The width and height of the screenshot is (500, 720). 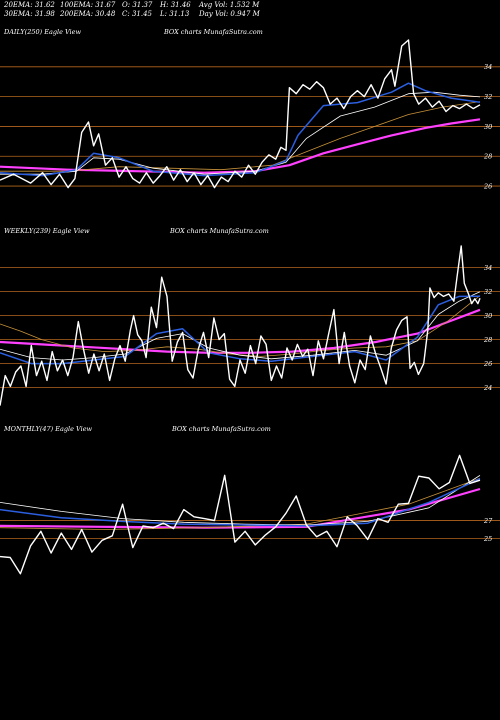 I want to click on weekly-watermark: BOX charts MunafaSutra.com, so click(x=219, y=231).